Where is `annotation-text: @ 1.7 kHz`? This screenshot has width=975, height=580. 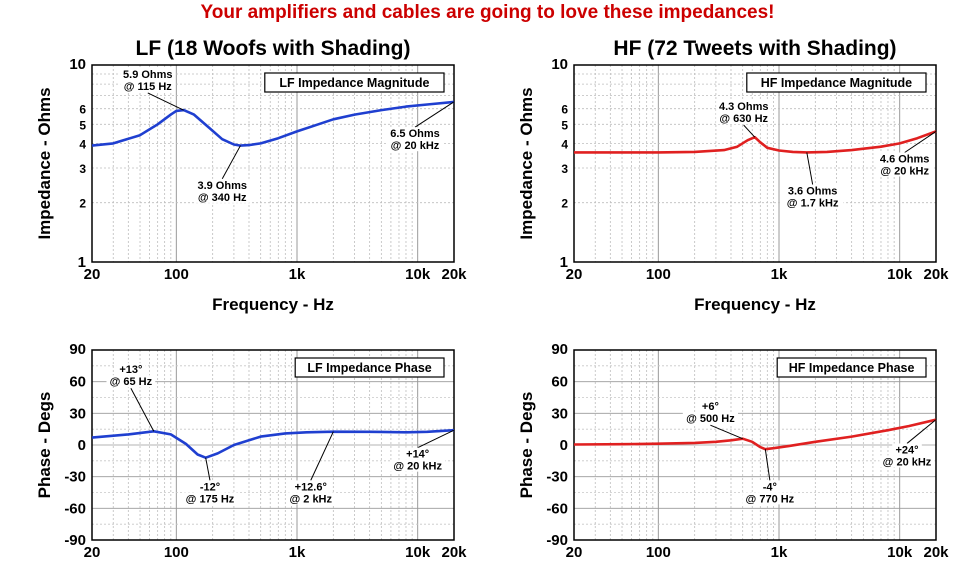
annotation-text: @ 1.7 kHz is located at coordinates (813, 204).